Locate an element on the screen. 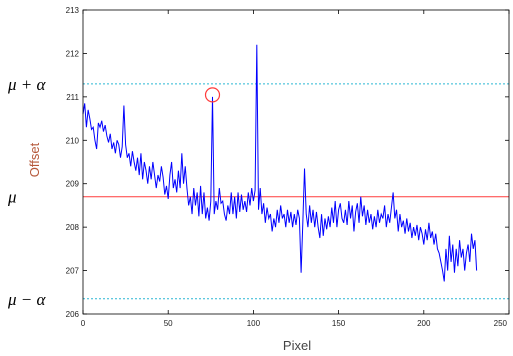 The height and width of the screenshot is (356, 513). x-axis-title: Pixel is located at coordinates (297, 345).